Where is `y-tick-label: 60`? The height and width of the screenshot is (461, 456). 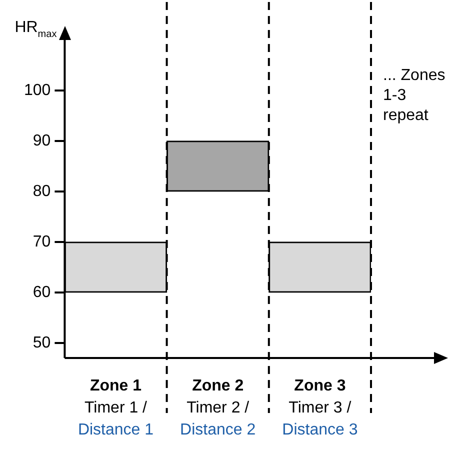
y-tick-label: 60 is located at coordinates (41, 292).